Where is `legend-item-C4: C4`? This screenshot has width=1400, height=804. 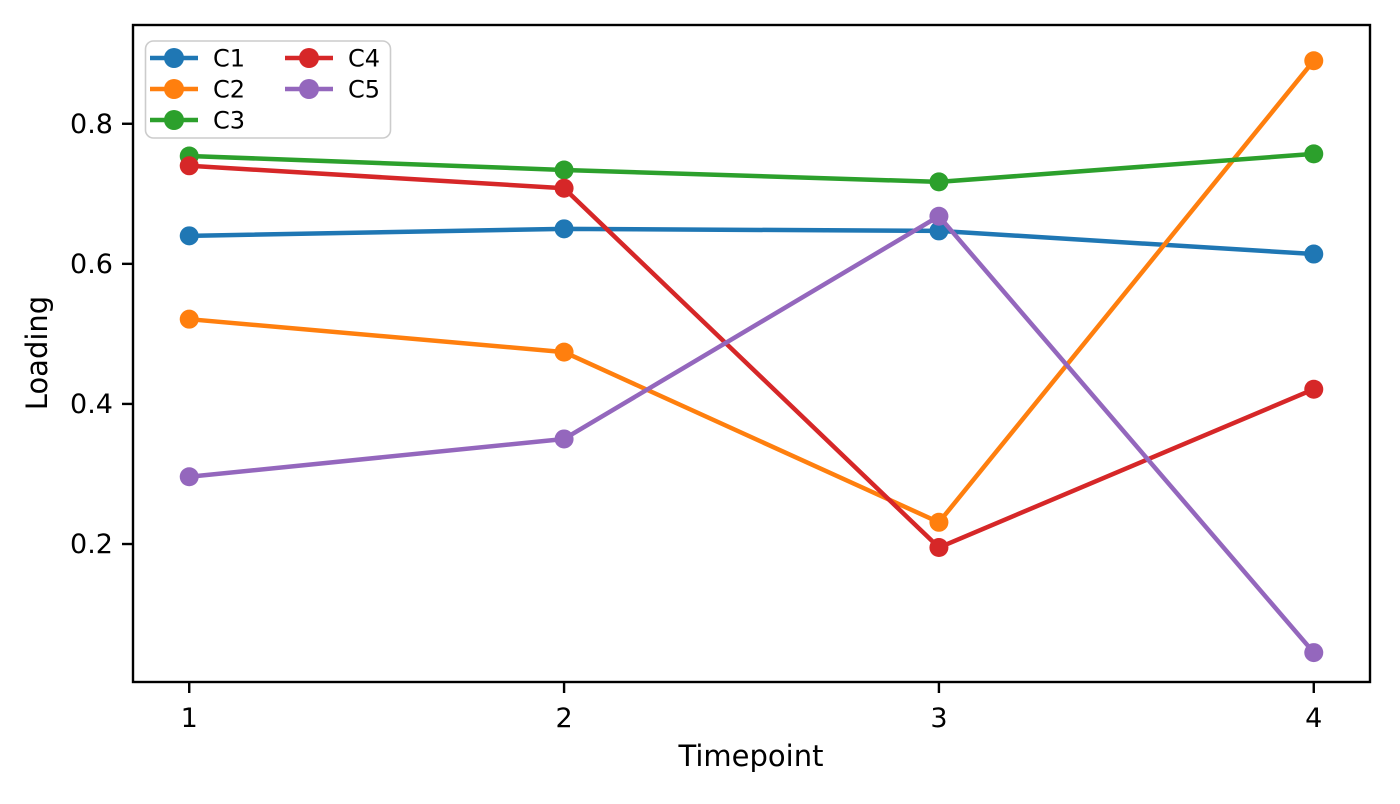 legend-item-C4: C4 is located at coordinates (332, 59).